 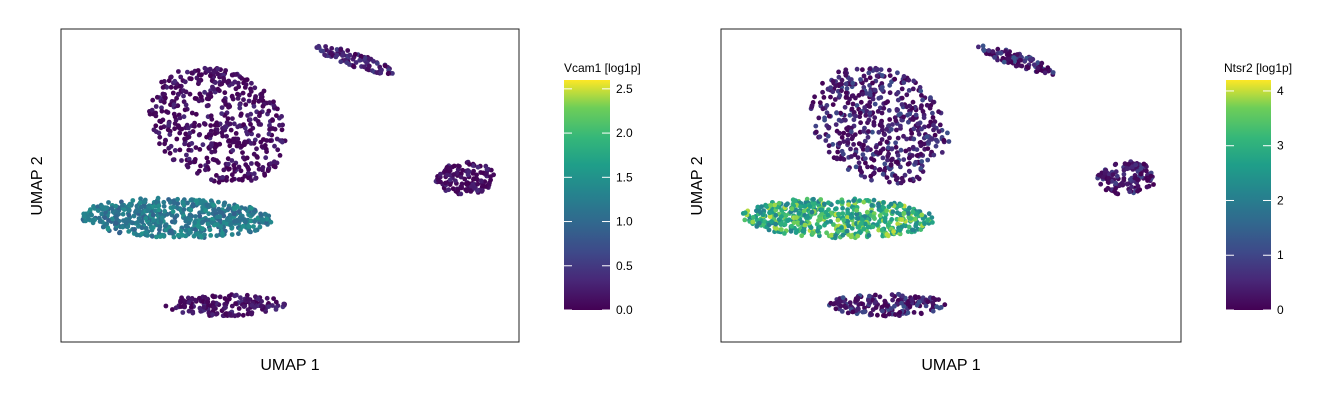 What do you see at coordinates (37, 185) in the screenshot?
I see `y-axis-title: UMAP 2` at bounding box center [37, 185].